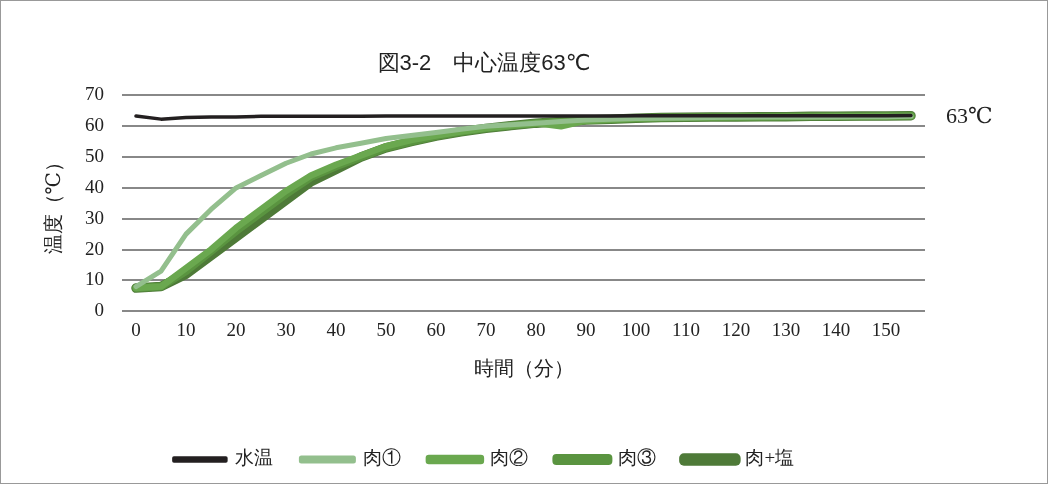 The width and height of the screenshot is (1048, 484). Describe the element at coordinates (236, 329) in the screenshot. I see `x-tick-label: 20` at that location.